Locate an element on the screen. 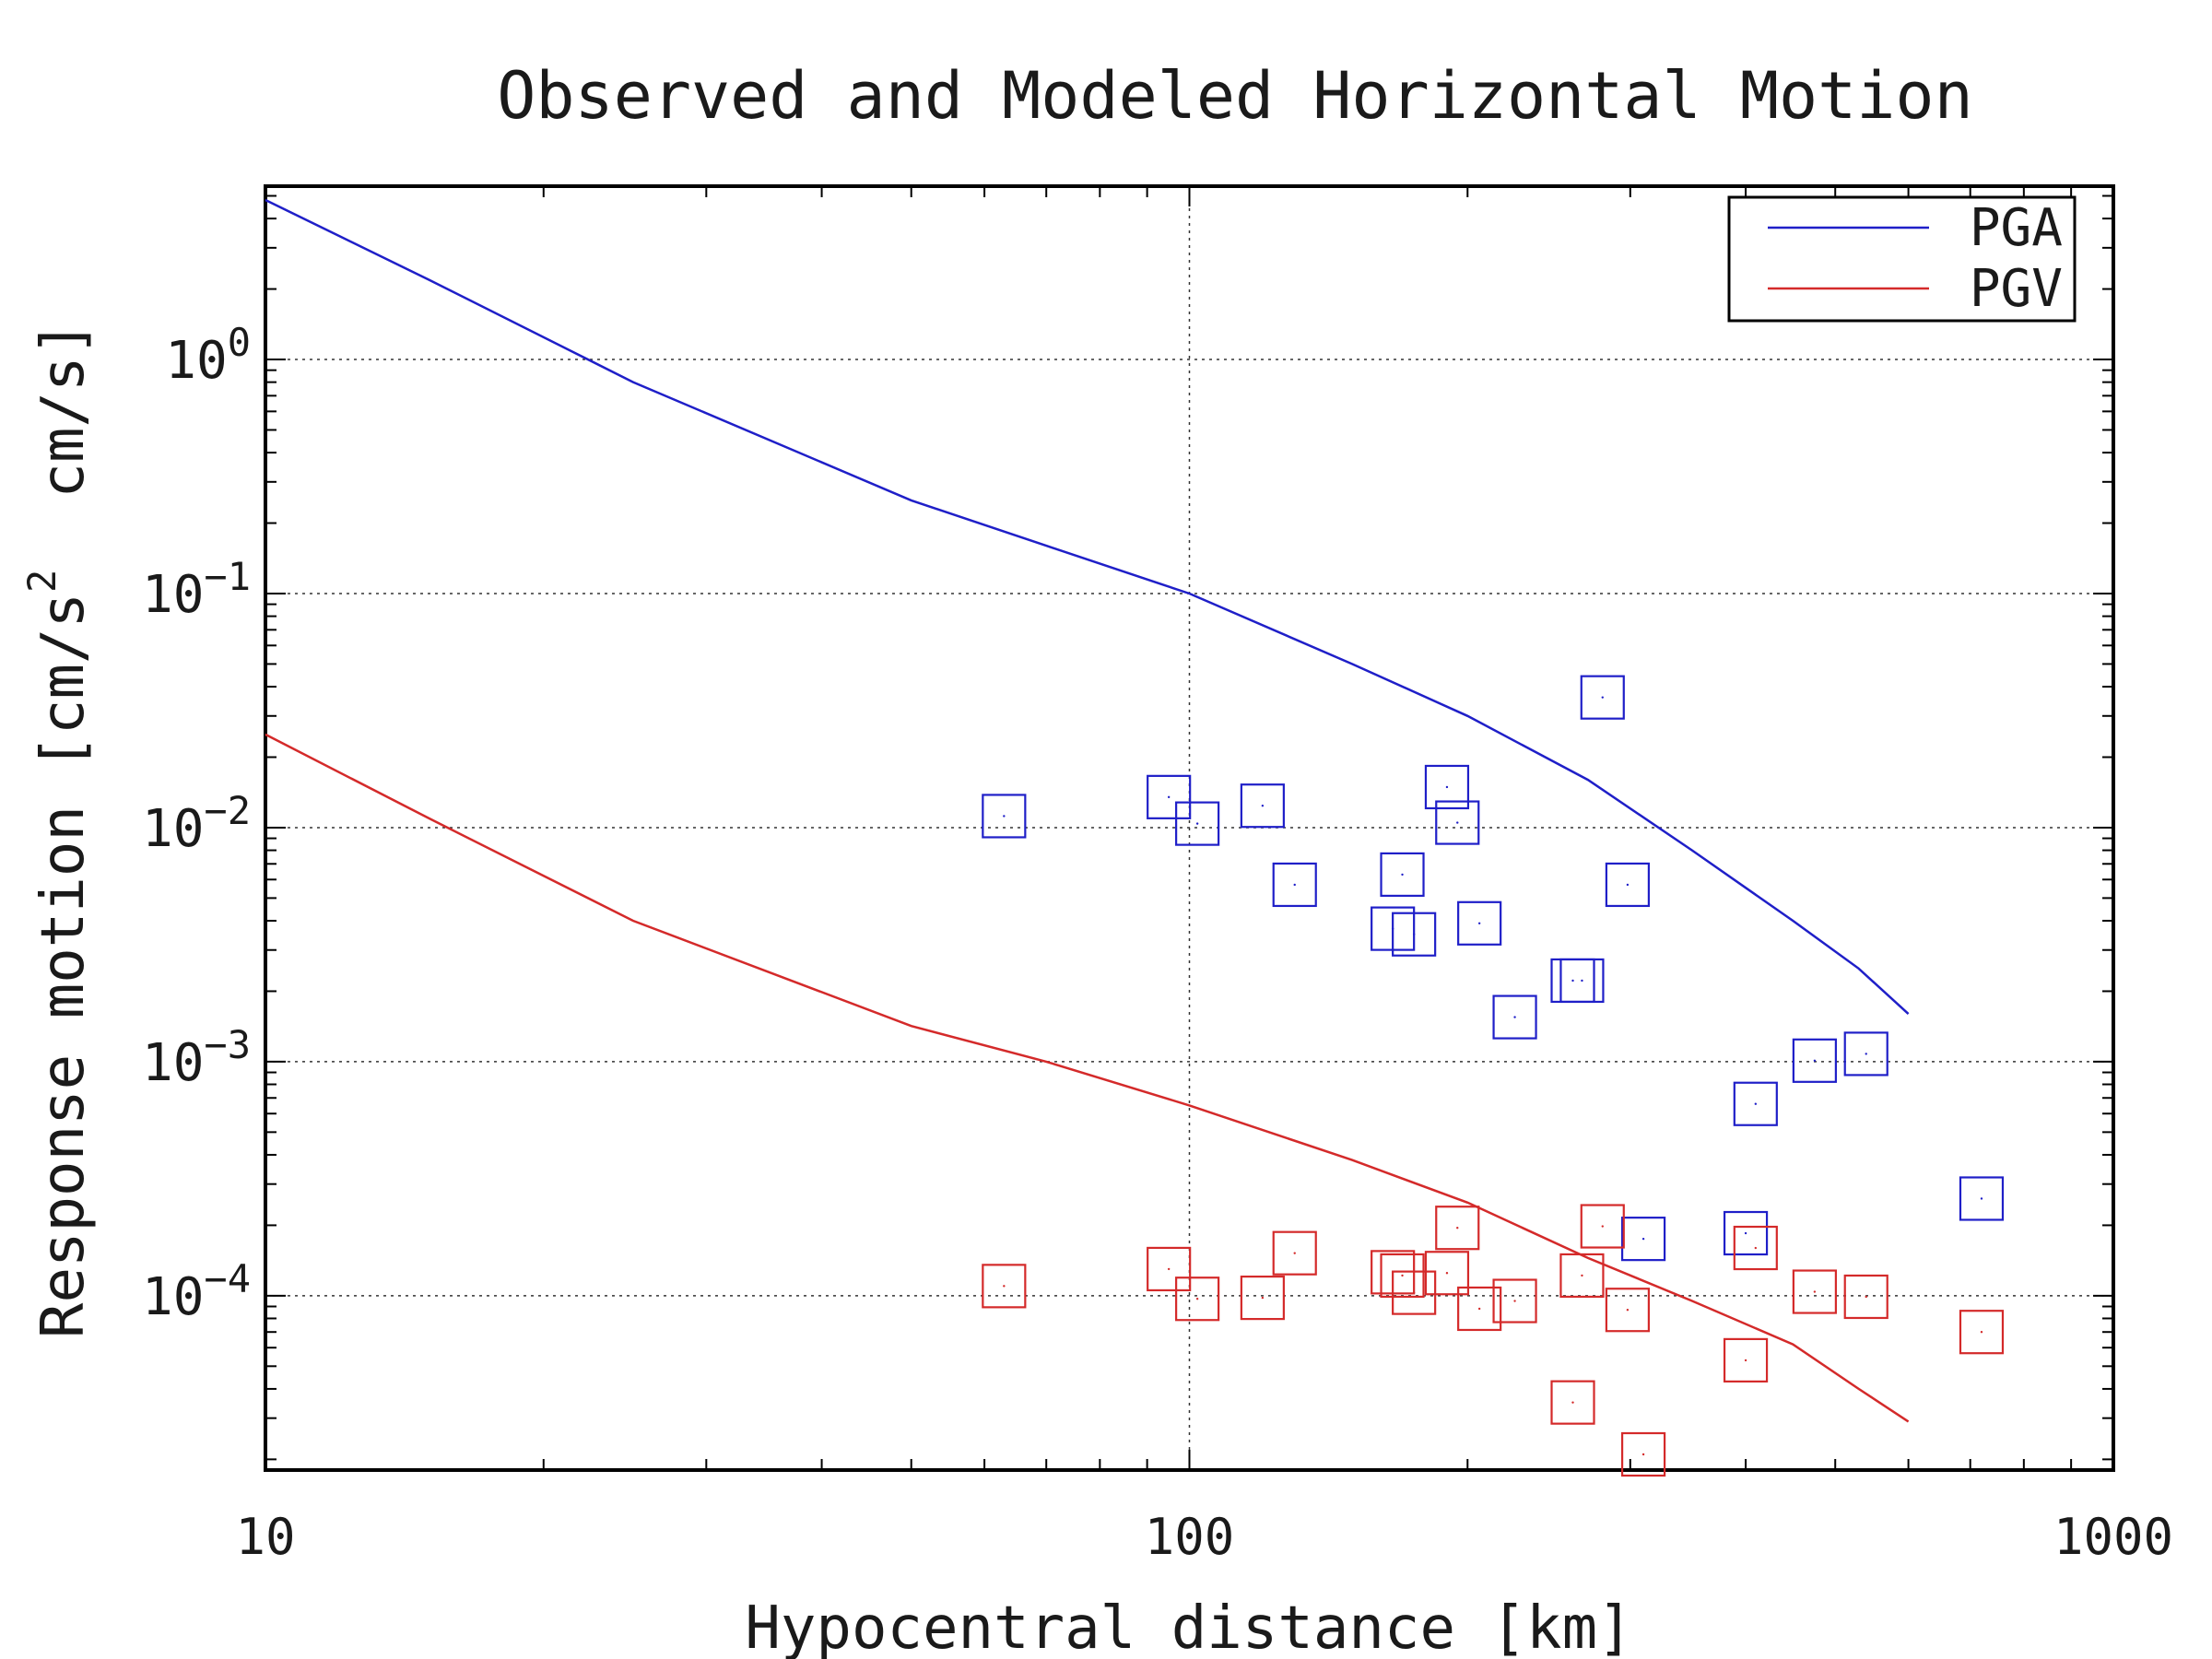 The width and height of the screenshot is (2212, 1659). y-tick-exponent: −3 is located at coordinates (227, 1044).